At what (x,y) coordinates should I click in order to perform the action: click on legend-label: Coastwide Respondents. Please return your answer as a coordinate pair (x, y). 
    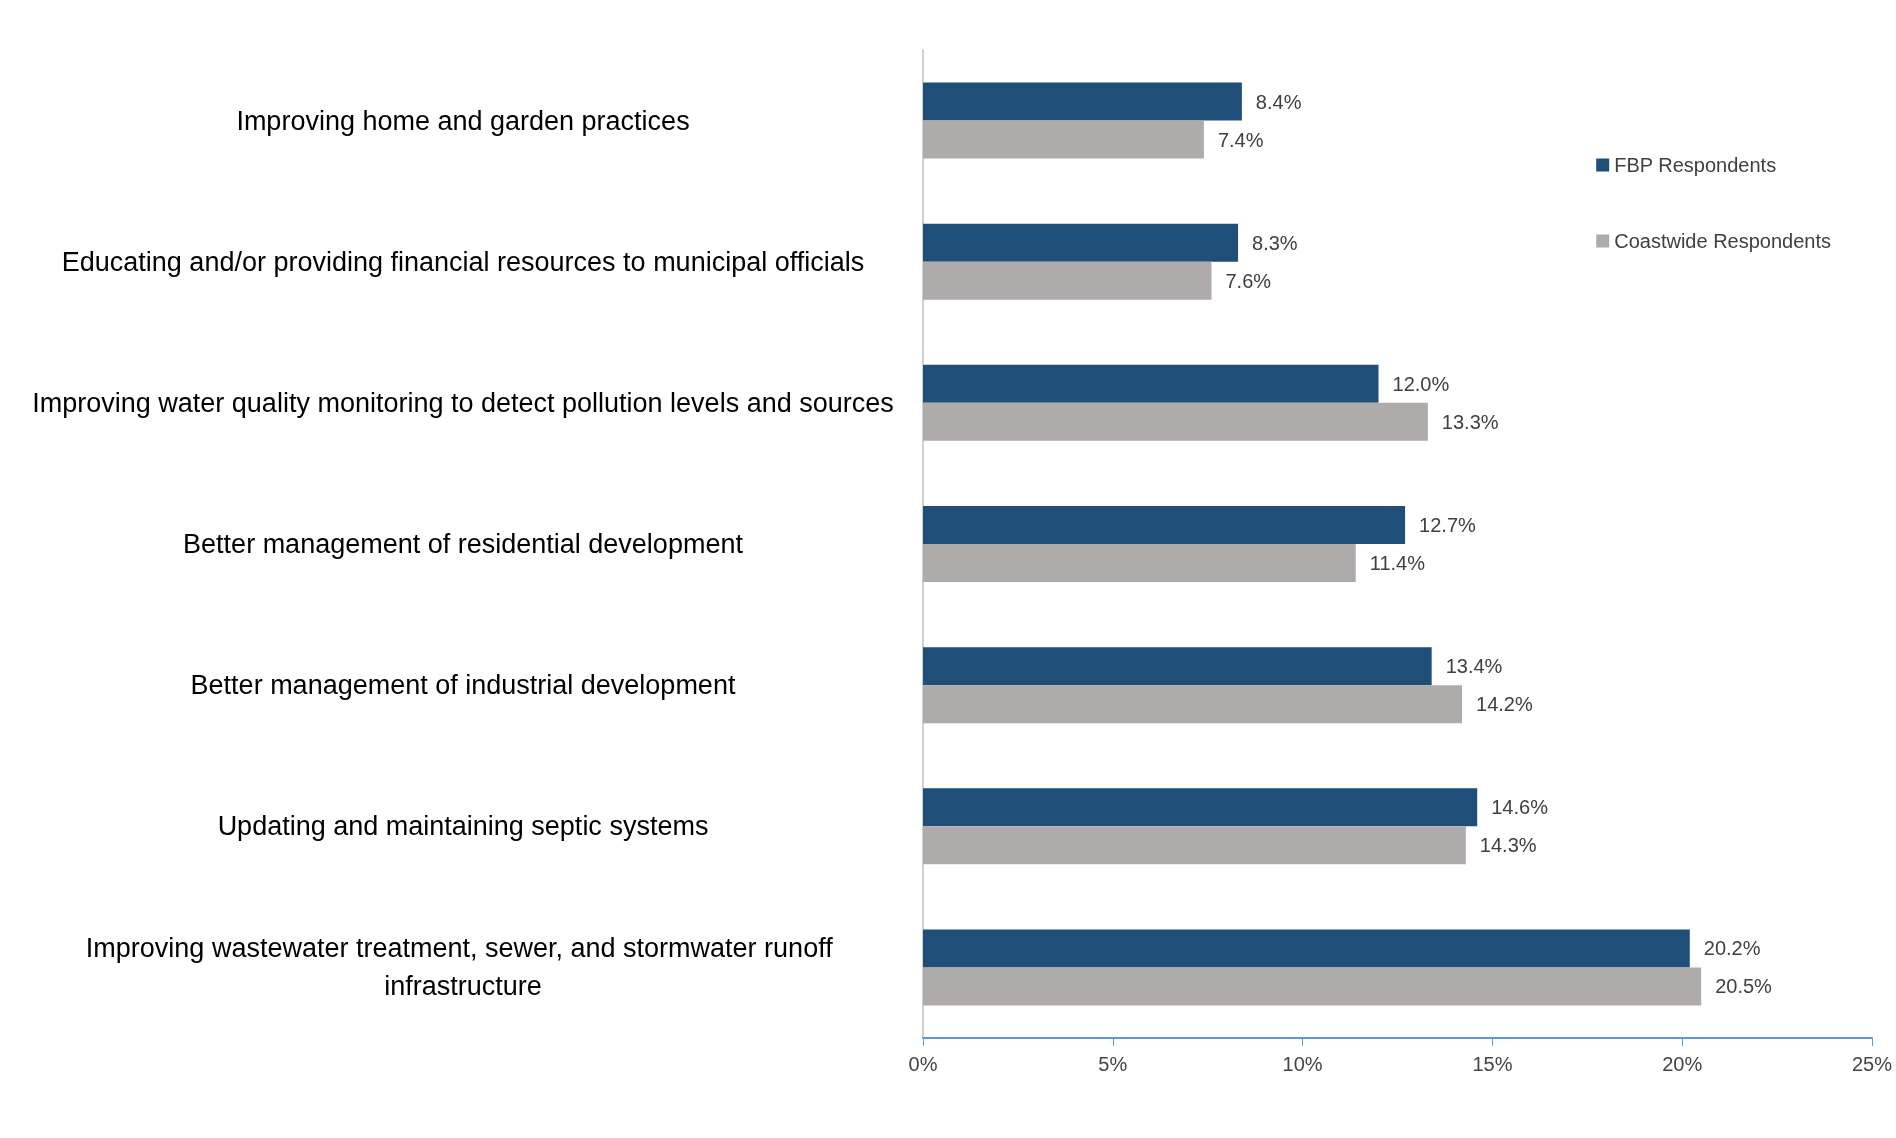
    Looking at the image, I should click on (1722, 241).